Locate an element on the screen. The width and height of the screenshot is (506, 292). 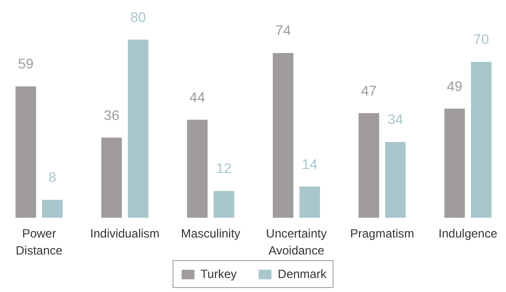
x-tick-label: Masculinity is located at coordinates (210, 233).